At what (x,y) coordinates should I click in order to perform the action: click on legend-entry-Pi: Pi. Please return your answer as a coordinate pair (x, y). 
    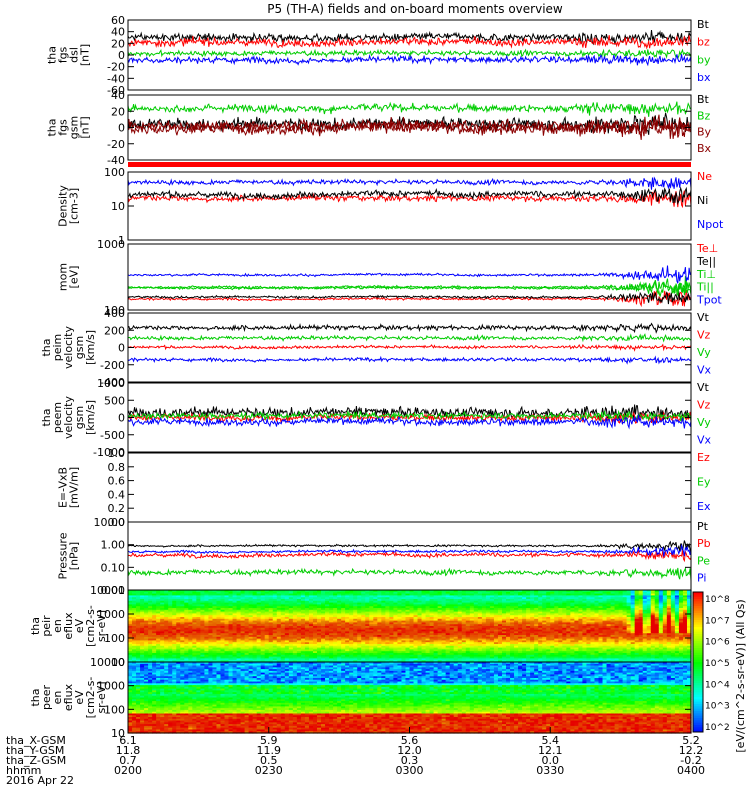
    Looking at the image, I should click on (701, 577).